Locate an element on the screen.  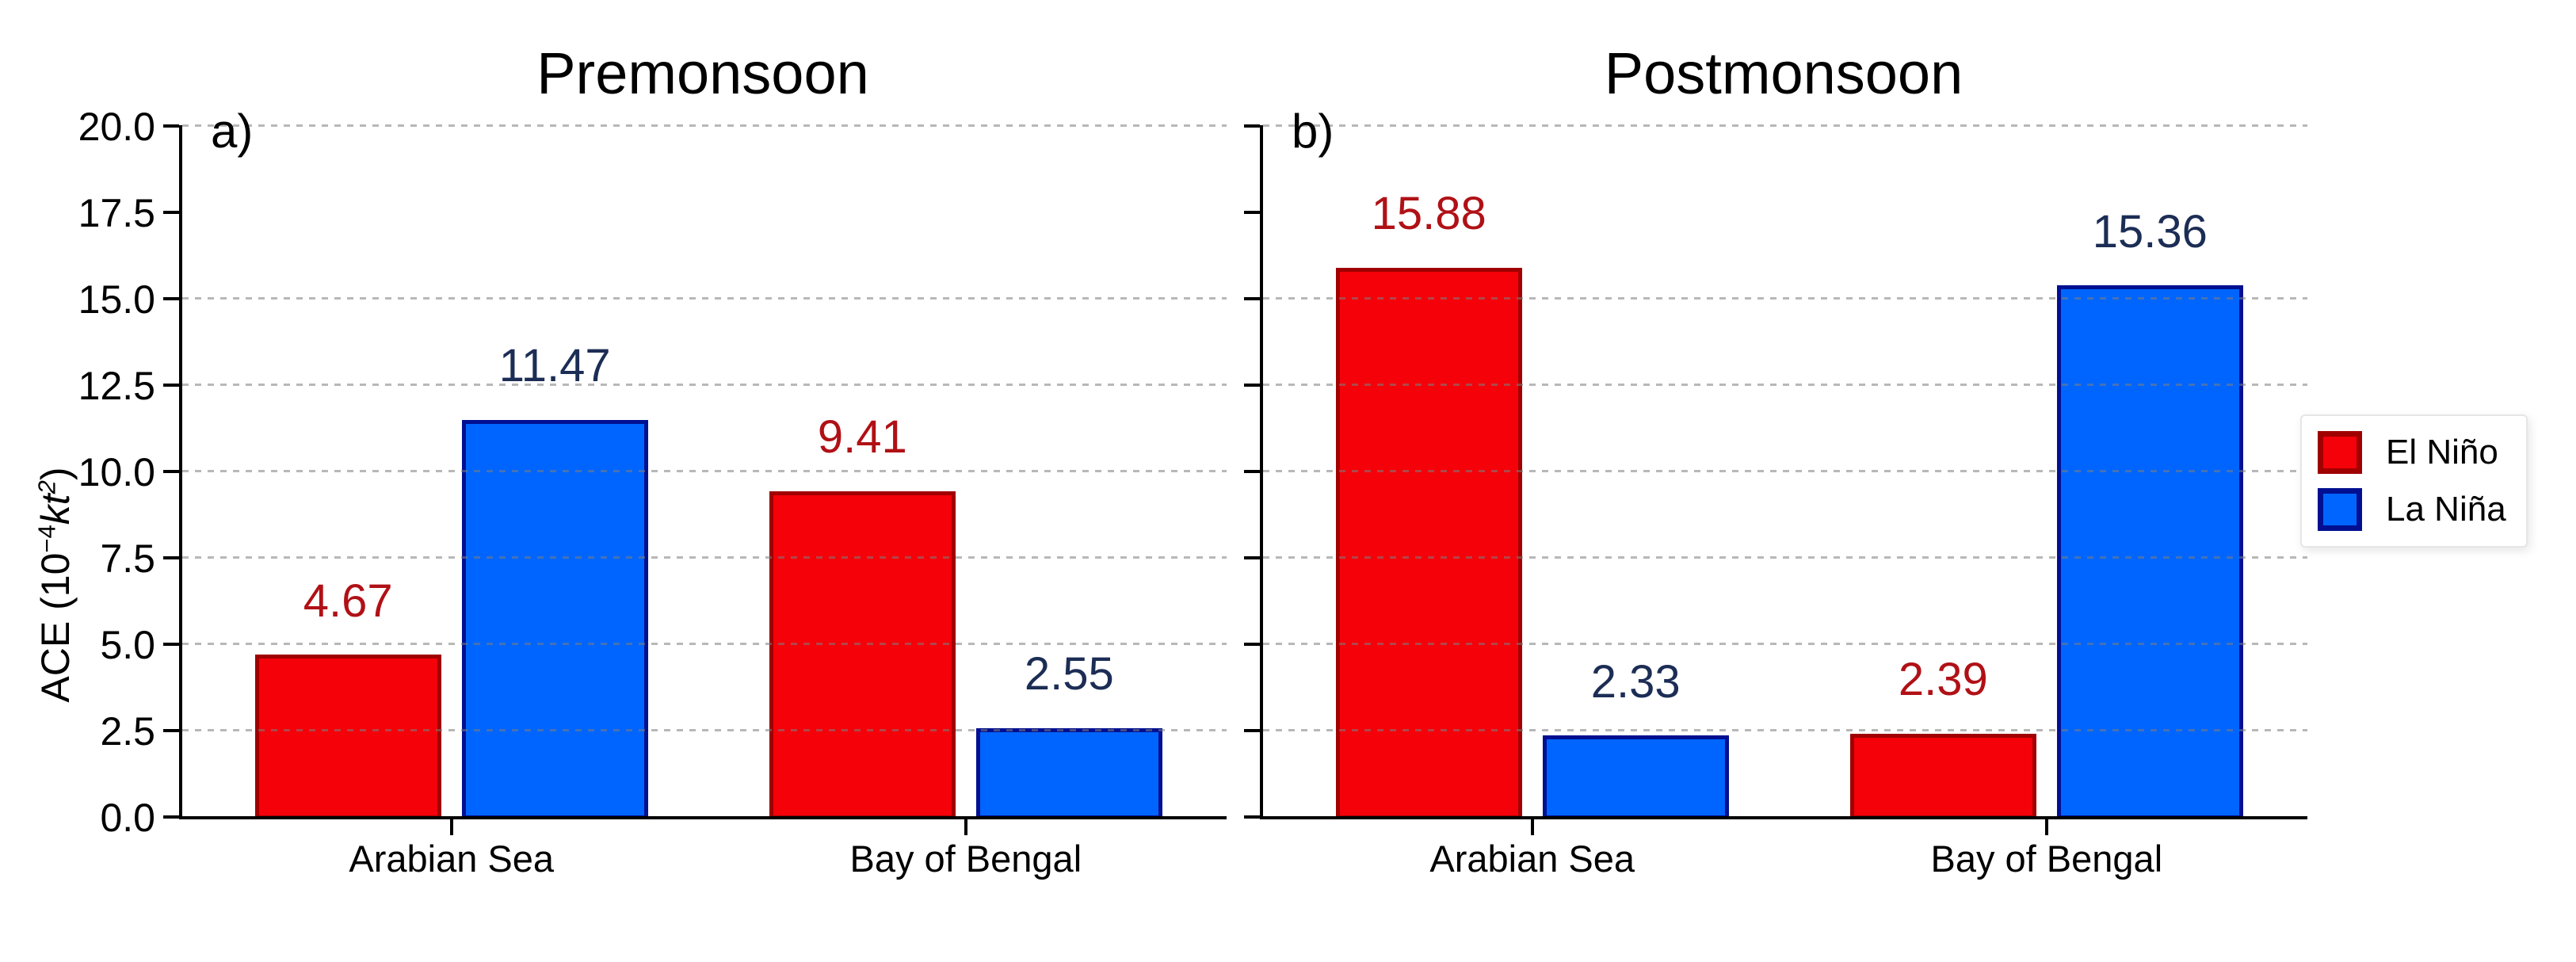
legend-entry: La Niña is located at coordinates (2422, 509).